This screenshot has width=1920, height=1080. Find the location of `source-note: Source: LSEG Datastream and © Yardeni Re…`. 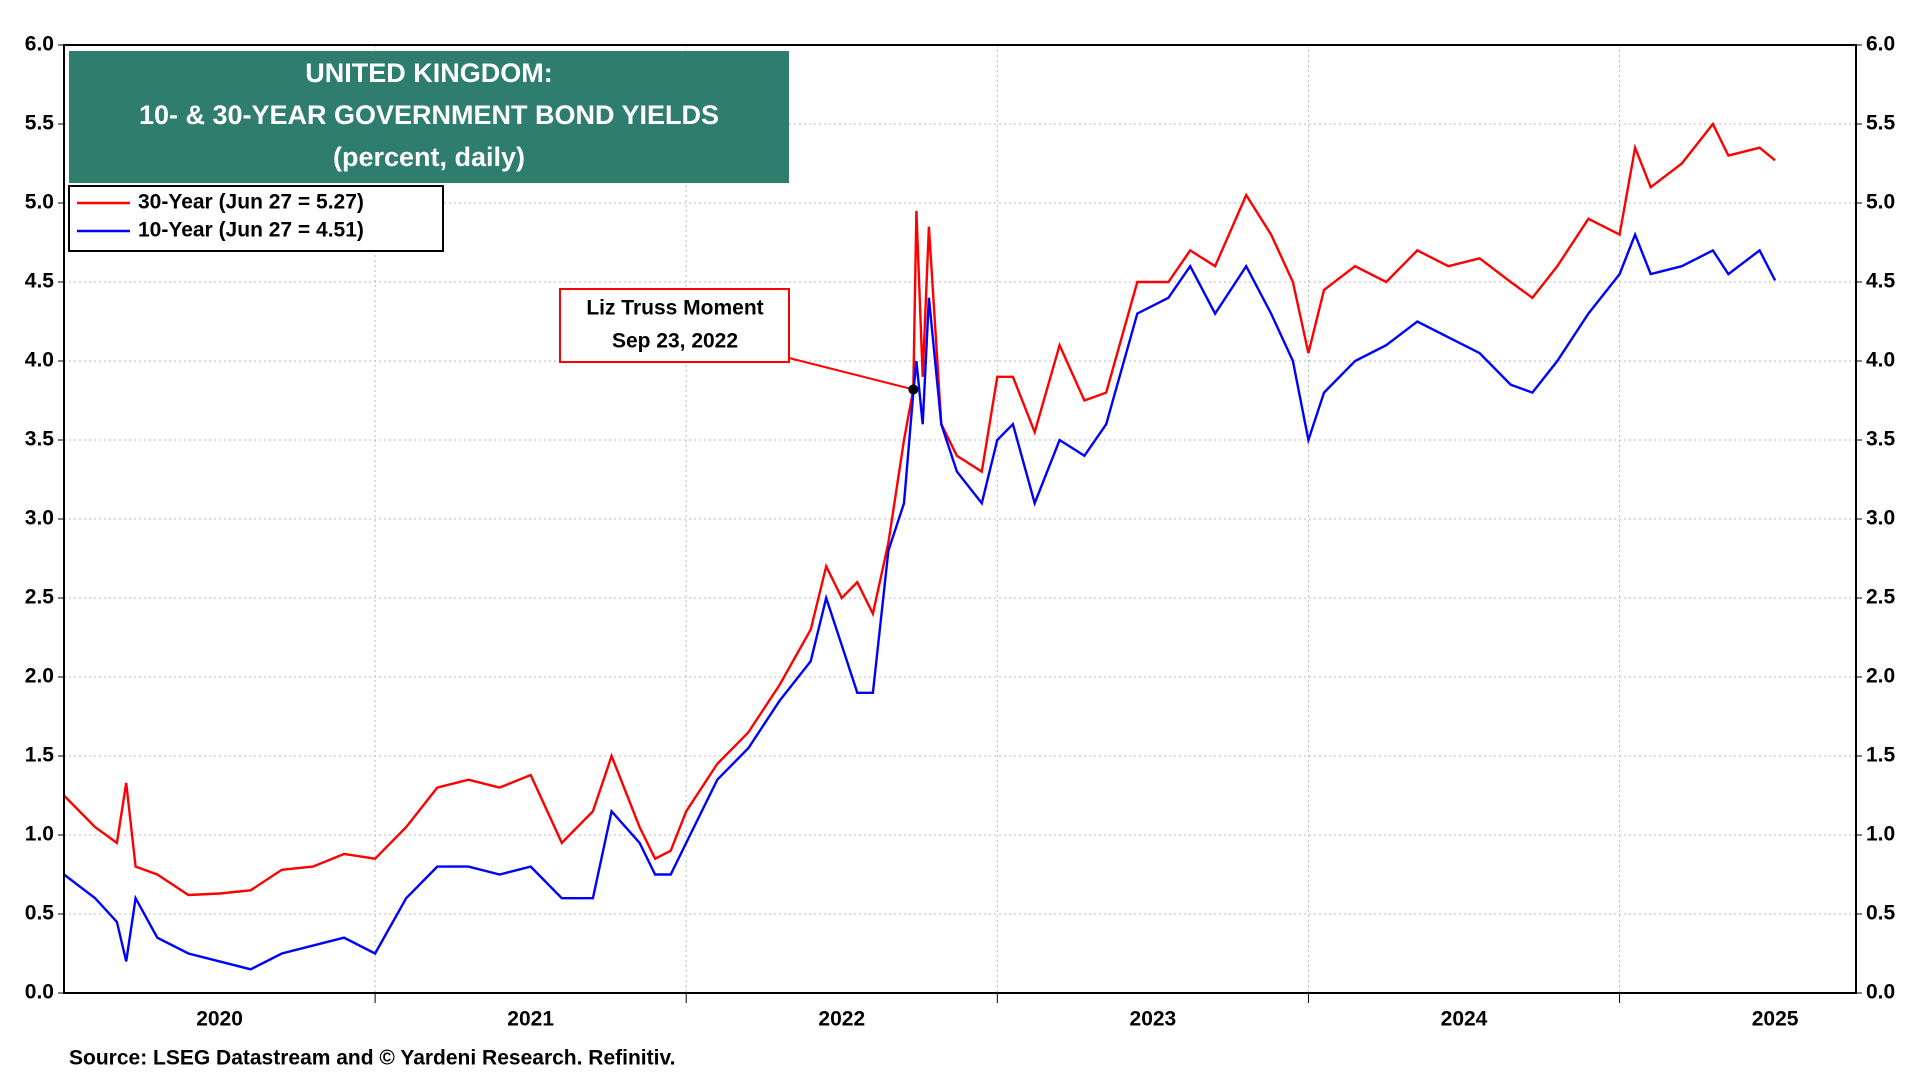

source-note: Source: LSEG Datastream and © Yardeni Re… is located at coordinates (372, 1058).